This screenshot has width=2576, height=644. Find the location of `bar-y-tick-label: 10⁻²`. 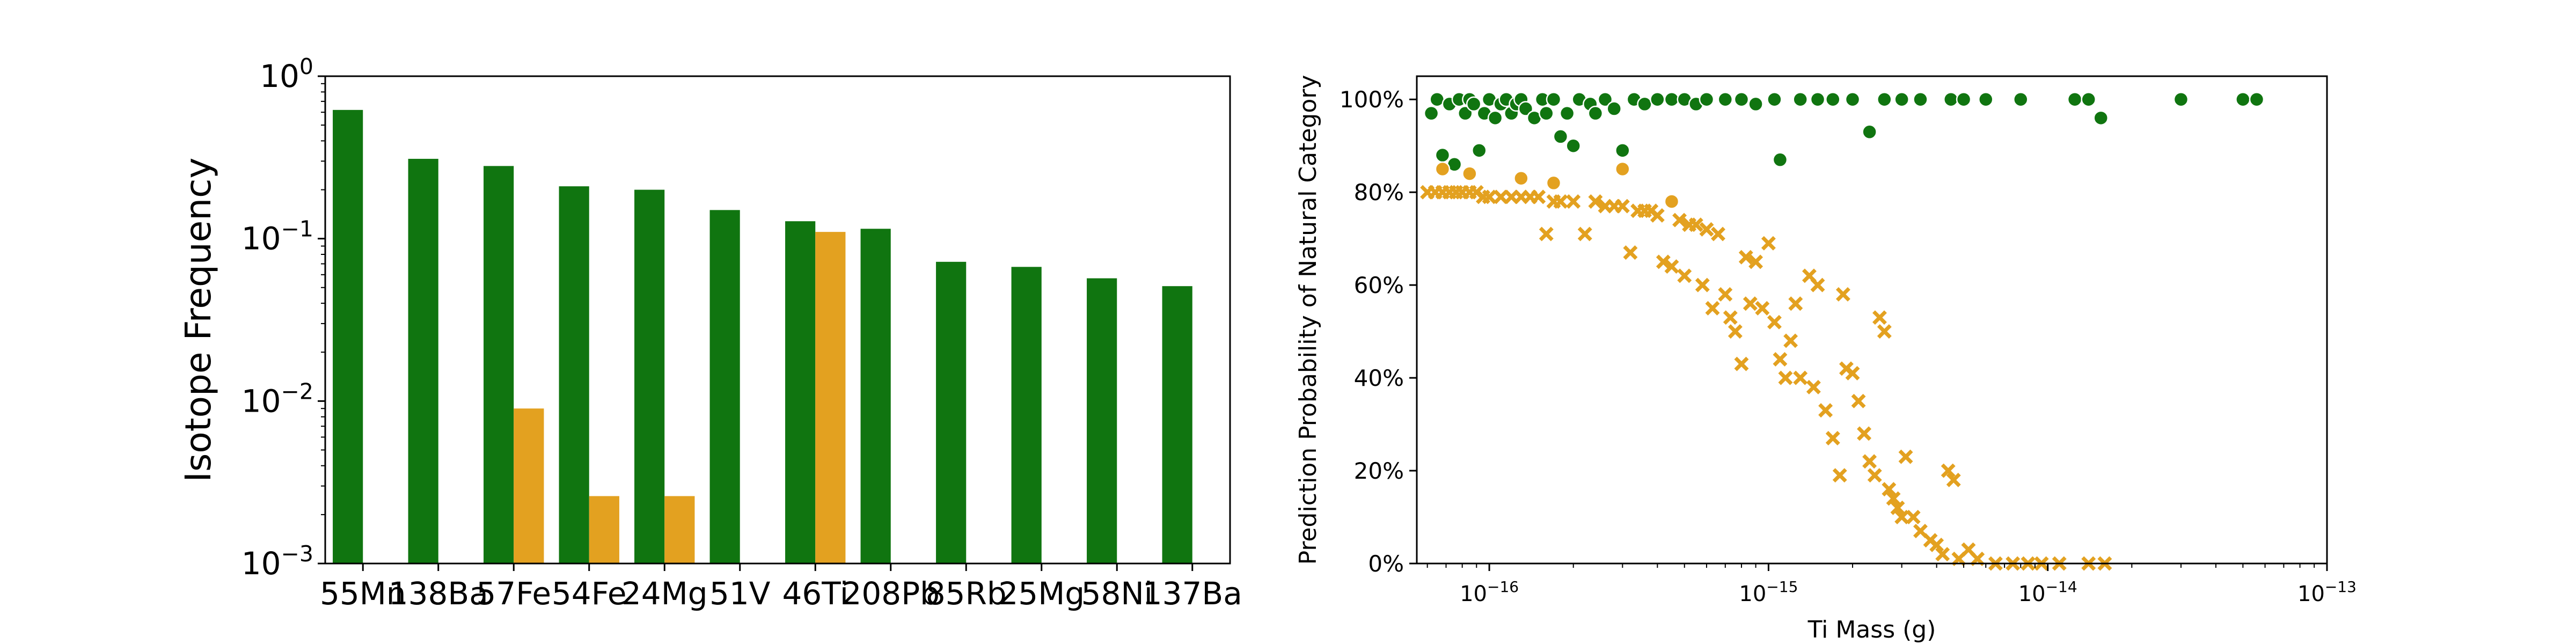

bar-y-tick-label: 10⁻² is located at coordinates (277, 398).